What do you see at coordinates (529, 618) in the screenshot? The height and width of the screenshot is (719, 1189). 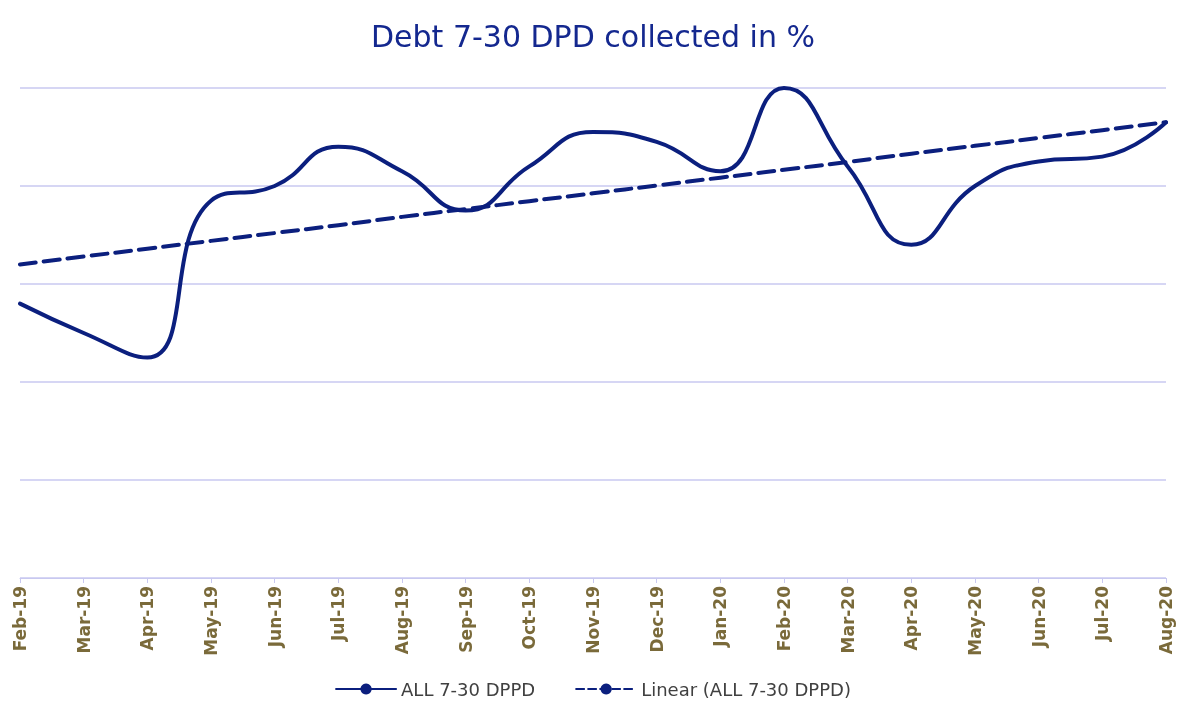 I see `x-tick-label: Oct-19` at bounding box center [529, 618].